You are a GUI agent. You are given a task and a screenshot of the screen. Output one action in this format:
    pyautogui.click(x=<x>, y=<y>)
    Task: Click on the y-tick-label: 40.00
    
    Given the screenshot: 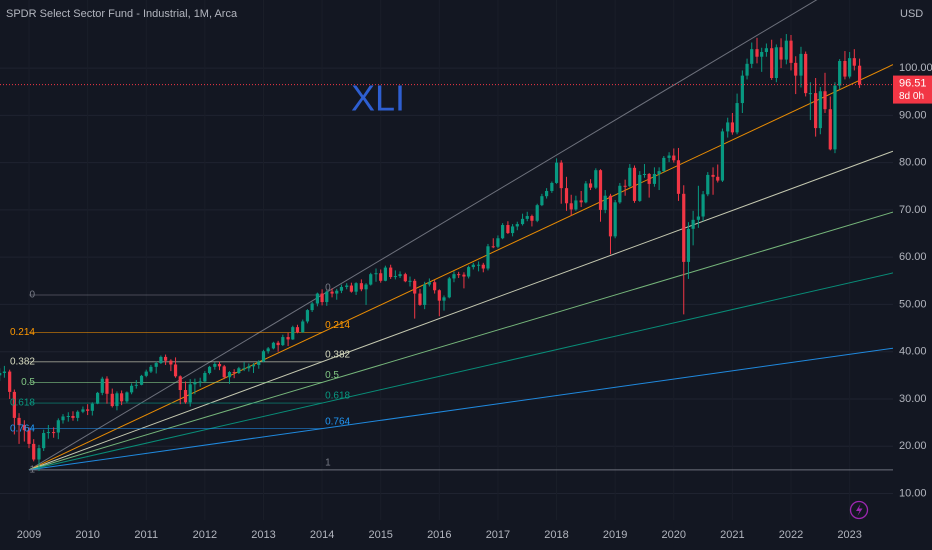 What is the action you would take?
    pyautogui.click(x=913, y=352)
    